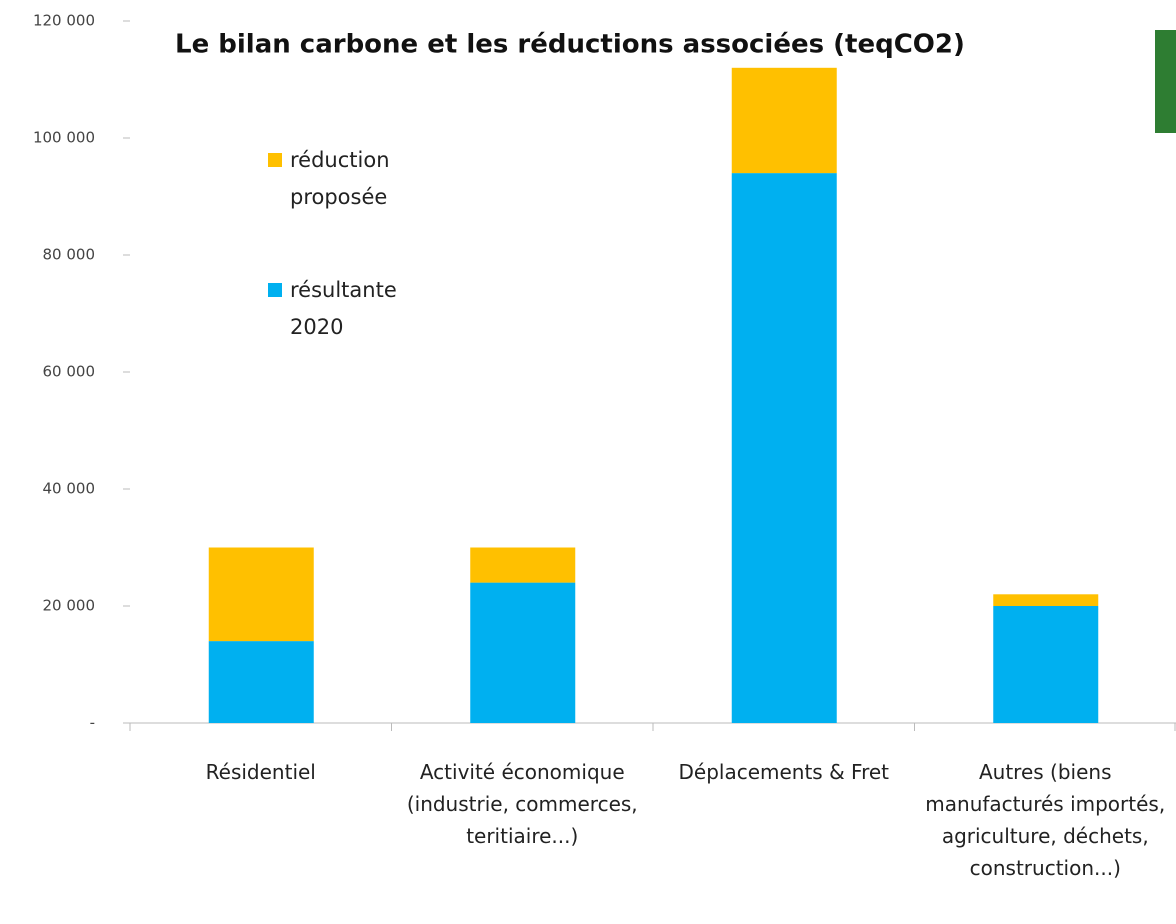  Describe the element at coordinates (69, 489) in the screenshot. I see `y-tick-label: 40 000` at that location.